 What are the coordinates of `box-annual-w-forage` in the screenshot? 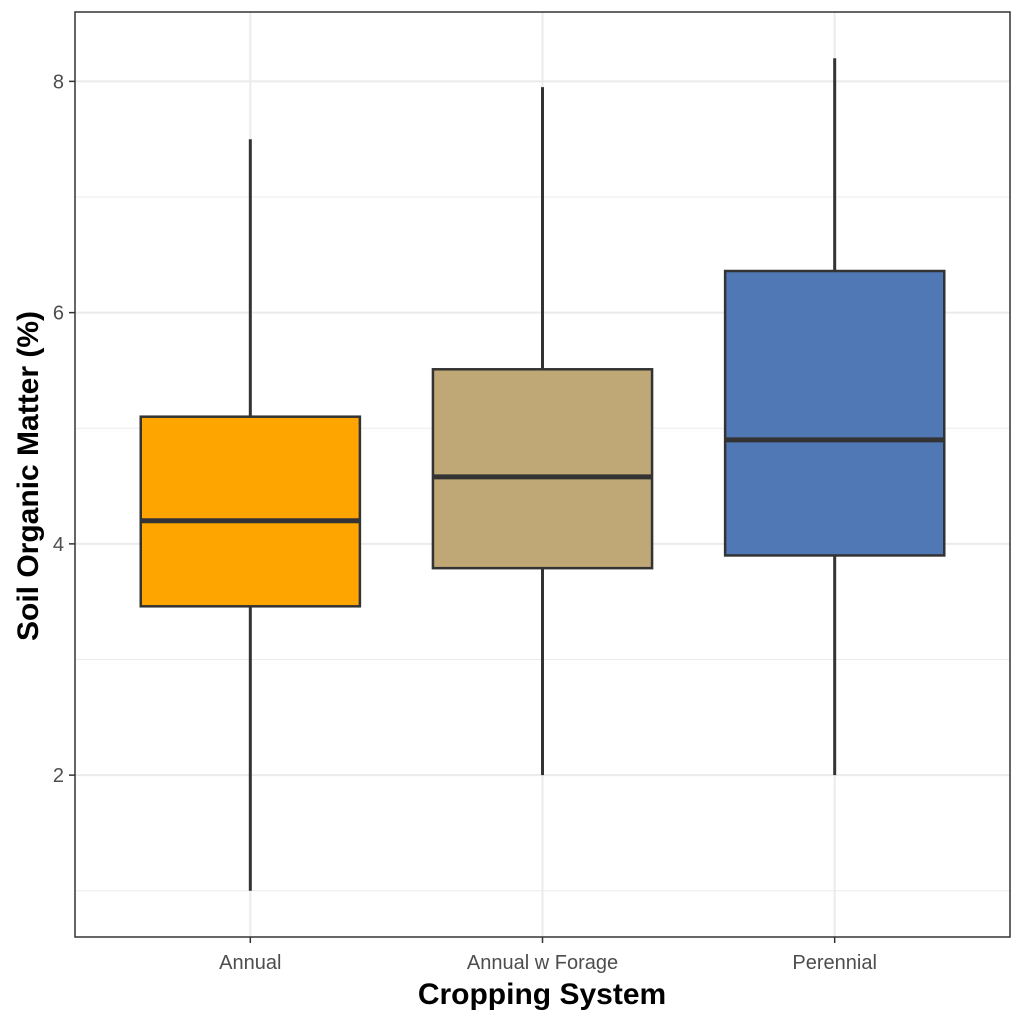 It's located at (542, 469).